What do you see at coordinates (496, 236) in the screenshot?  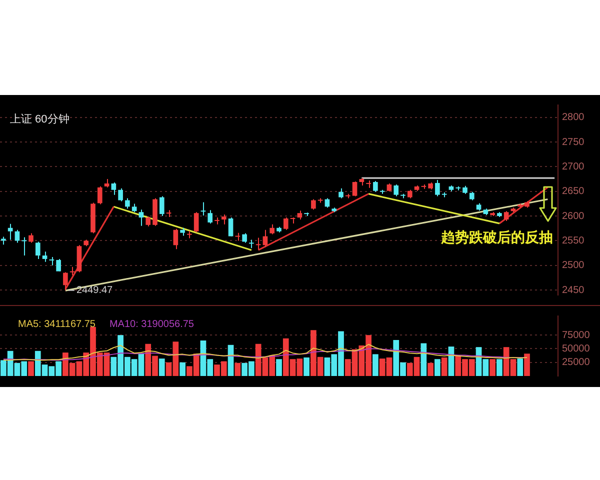 I see `annotation: 趋势跌破后的反抽` at bounding box center [496, 236].